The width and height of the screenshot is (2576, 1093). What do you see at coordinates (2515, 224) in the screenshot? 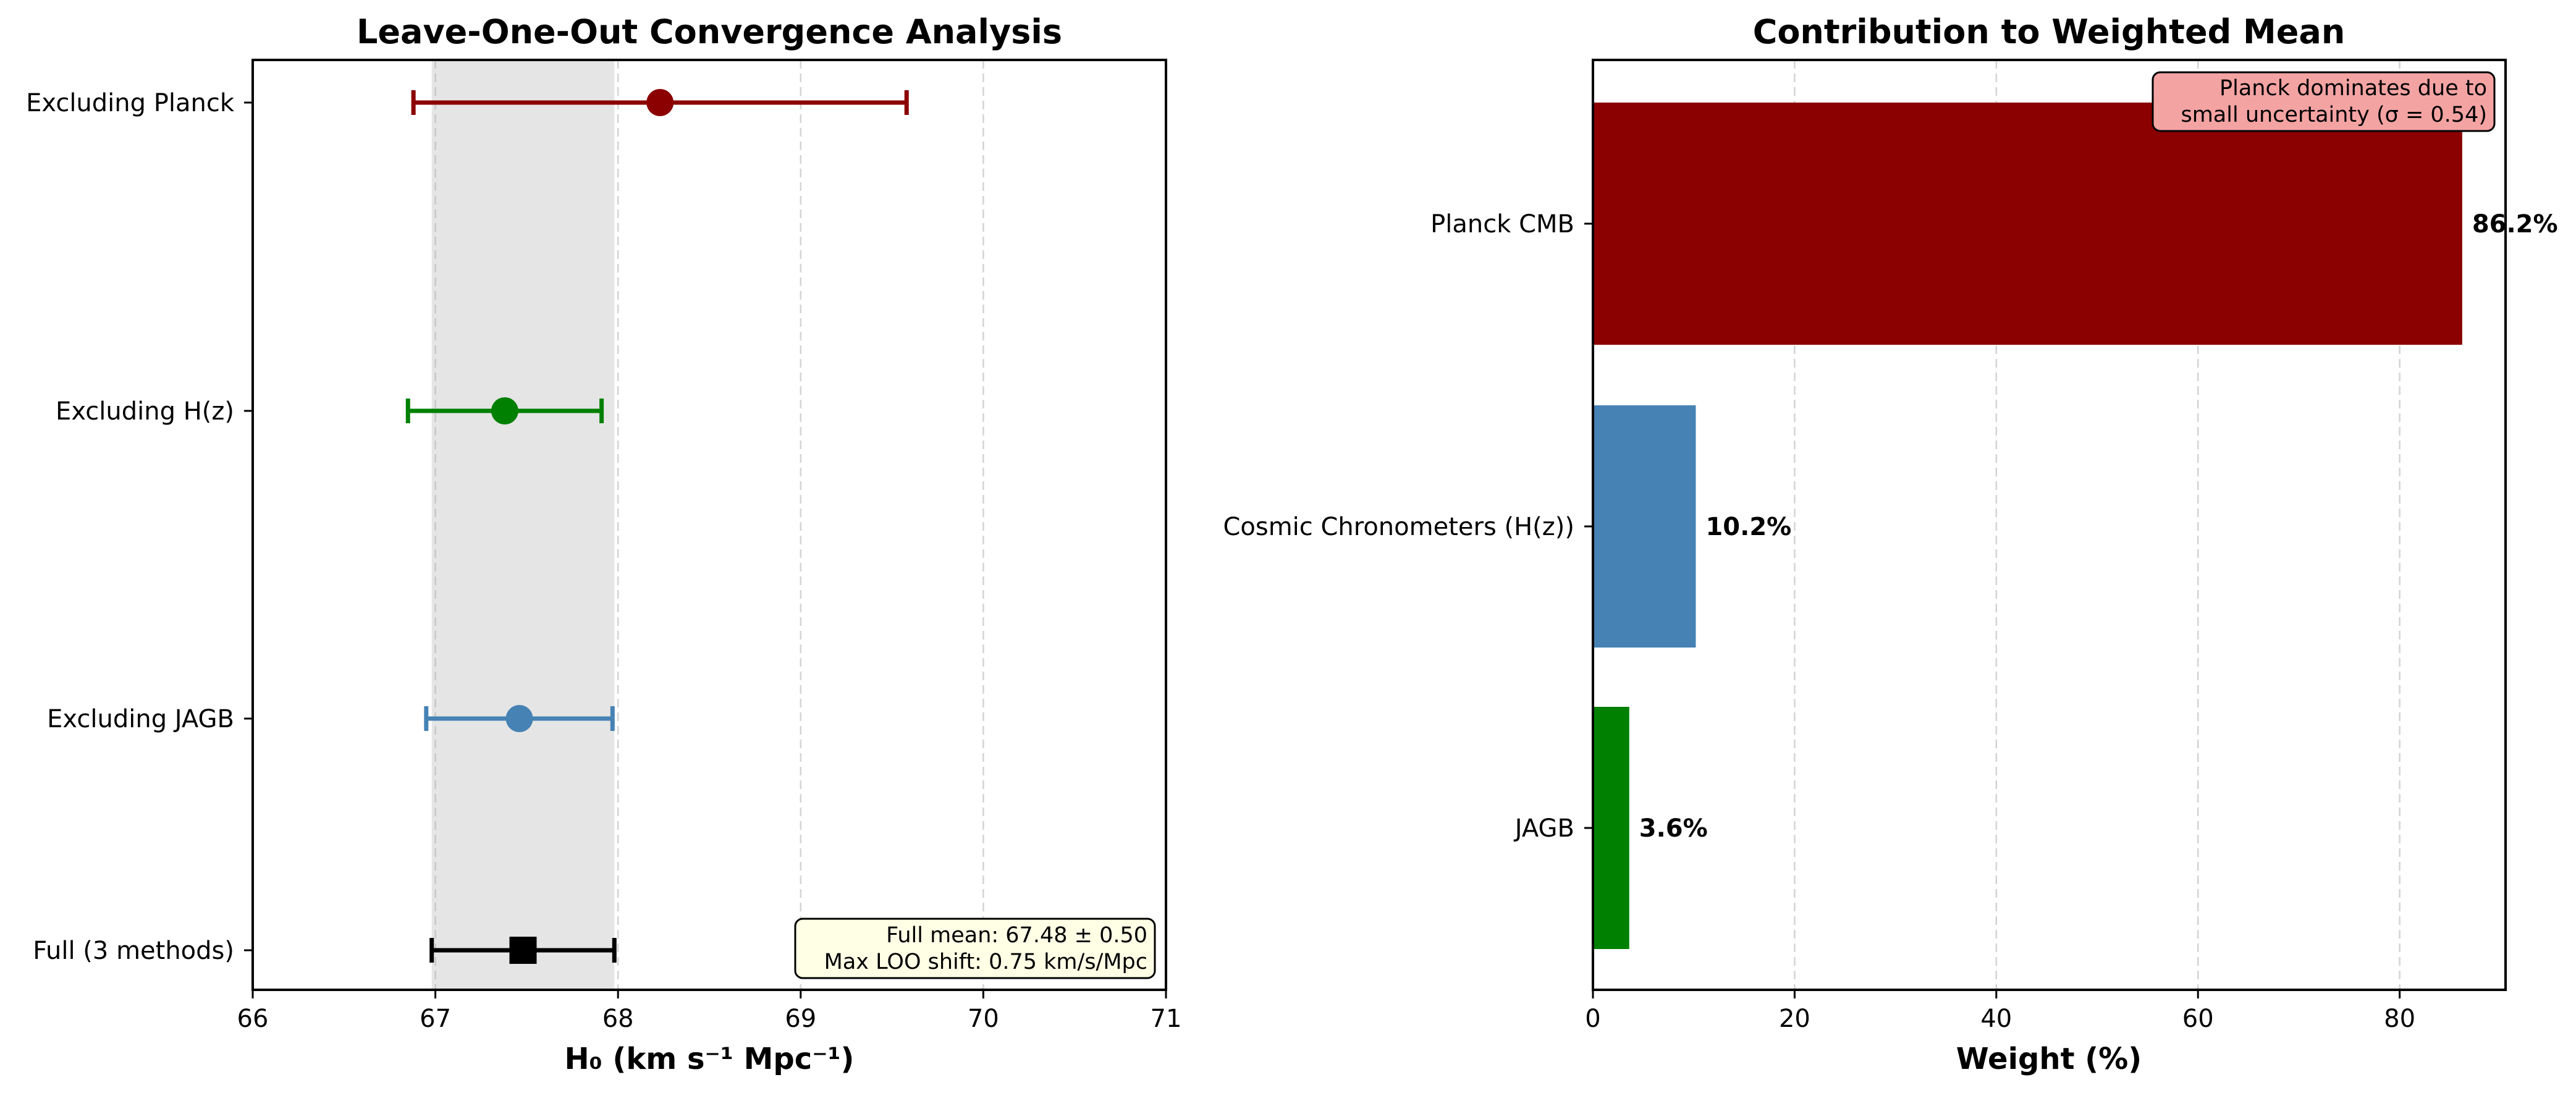
I see `weight-value-label: 86.2%` at bounding box center [2515, 224].